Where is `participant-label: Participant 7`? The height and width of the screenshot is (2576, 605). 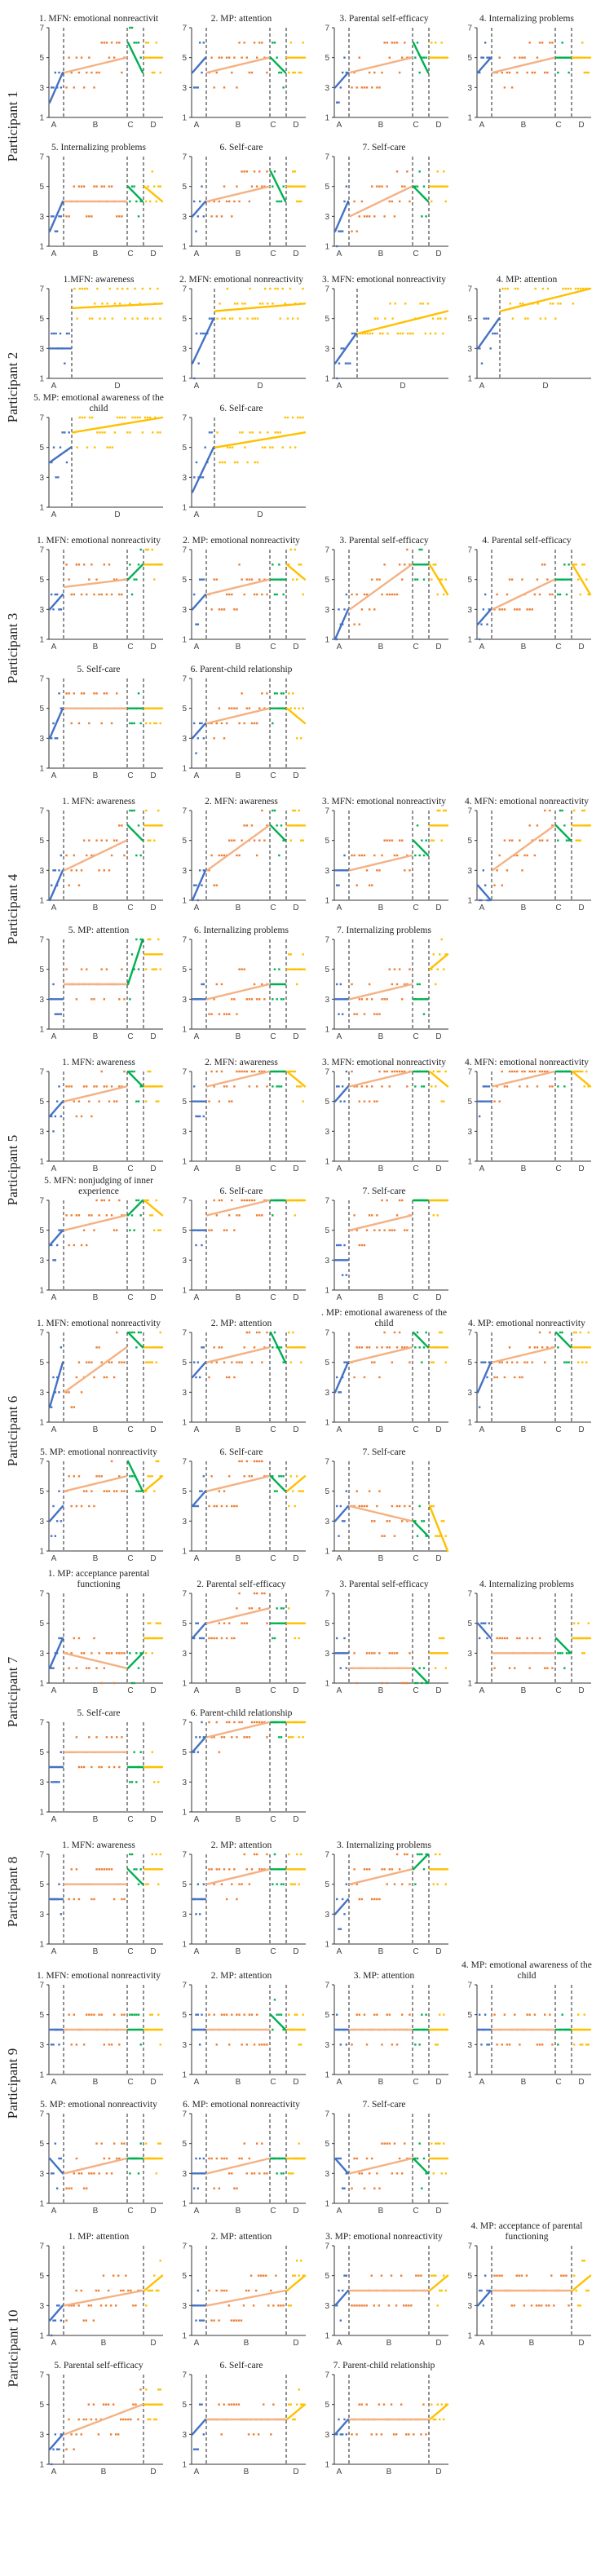 participant-label: Participant 7 is located at coordinates (13, 1692).